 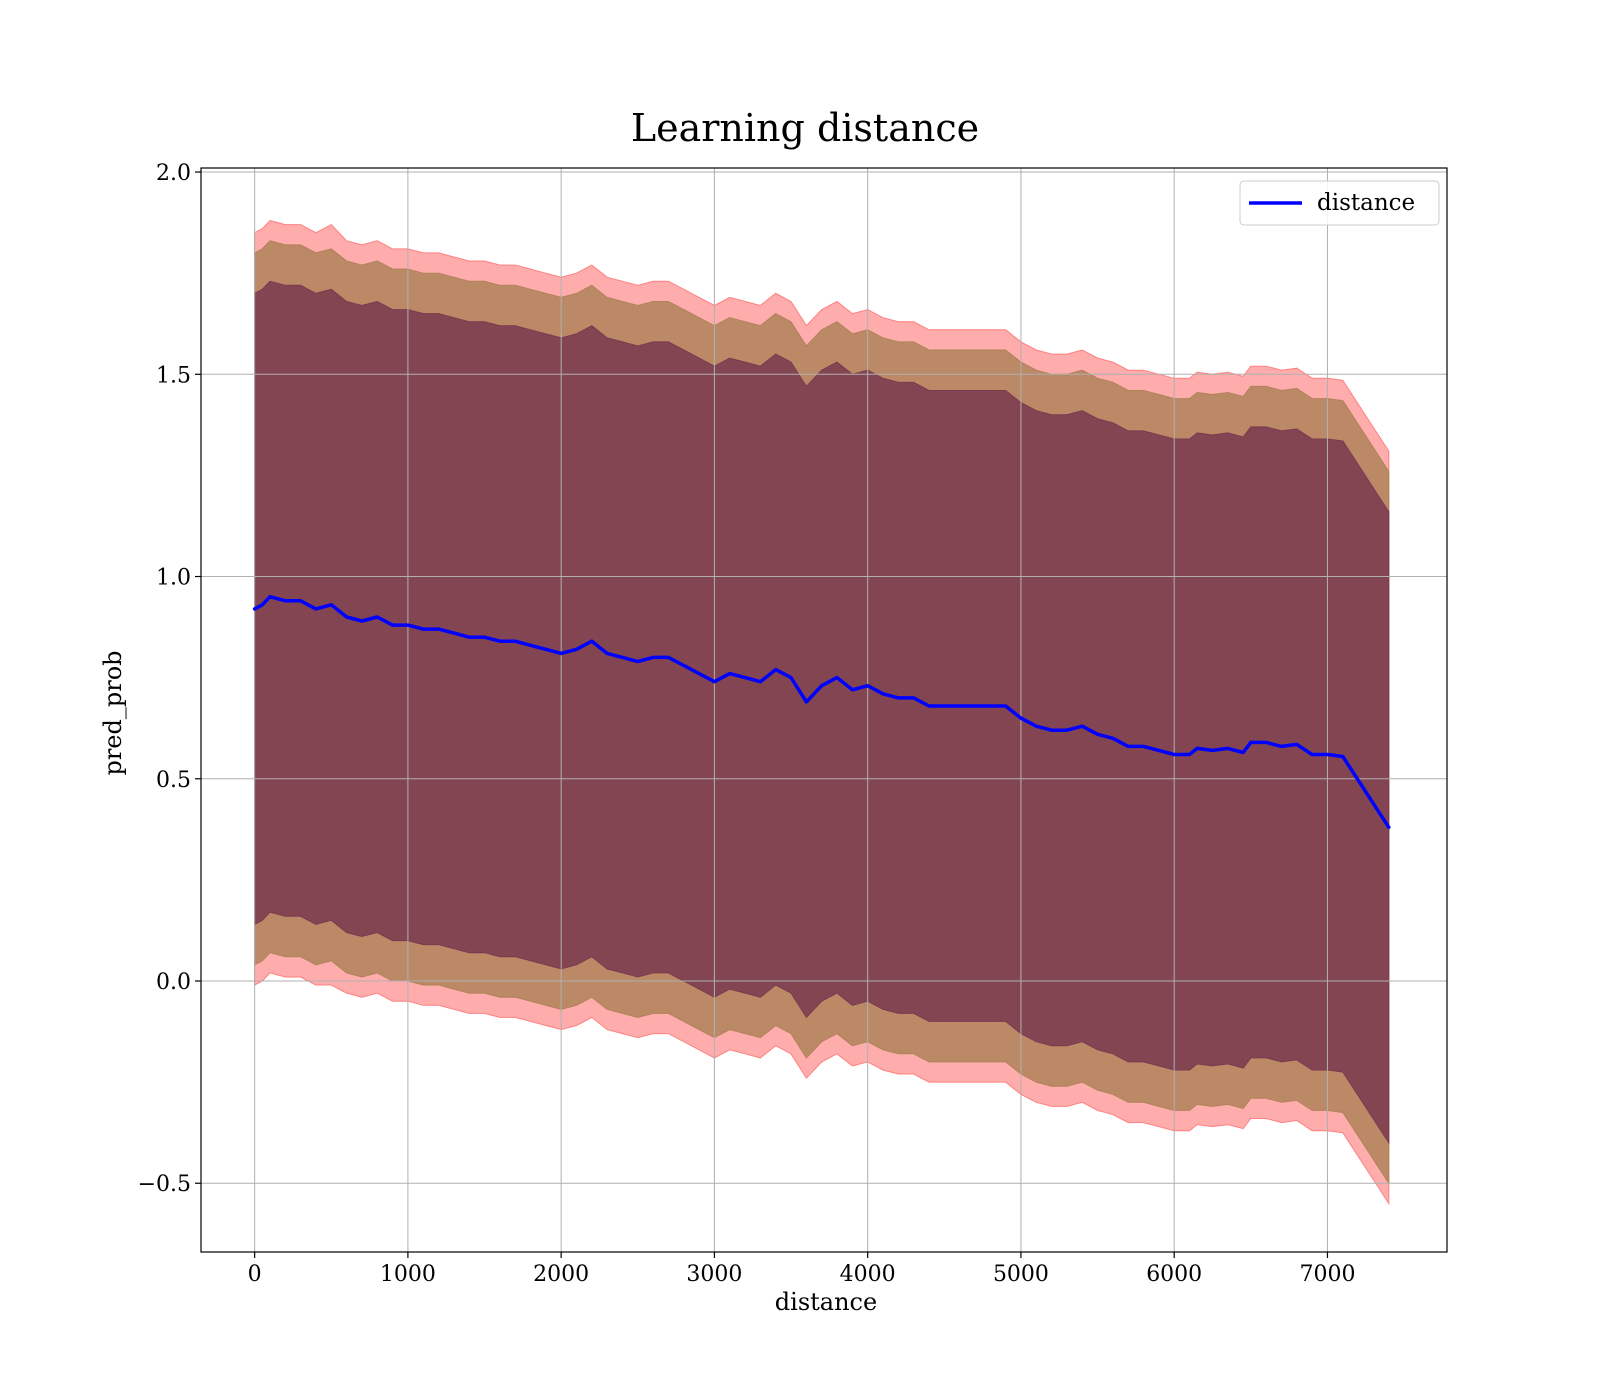 I want to click on legend: distance, so click(x=1339, y=203).